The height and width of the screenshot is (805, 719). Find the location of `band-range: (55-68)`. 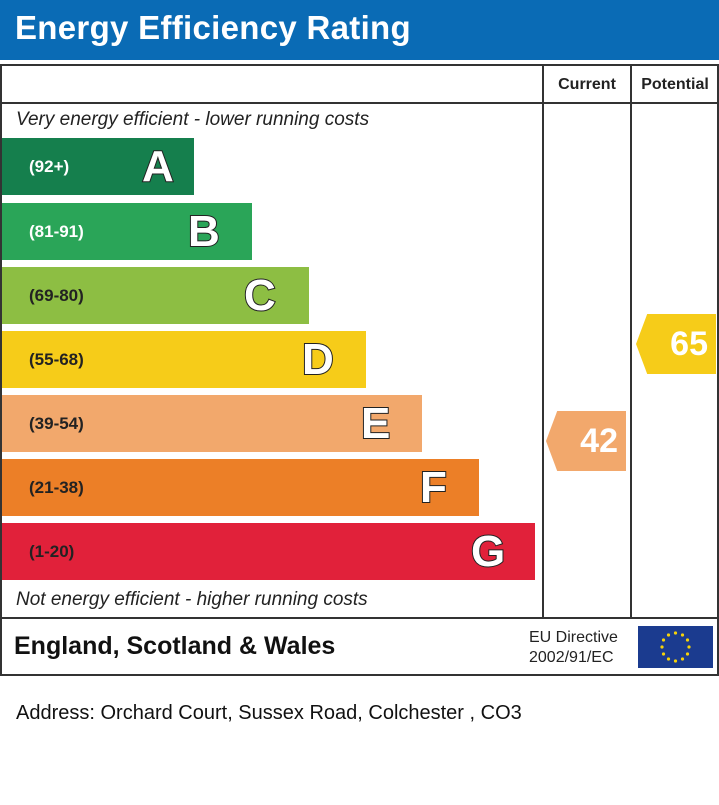

band-range: (55-68) is located at coordinates (56, 359).